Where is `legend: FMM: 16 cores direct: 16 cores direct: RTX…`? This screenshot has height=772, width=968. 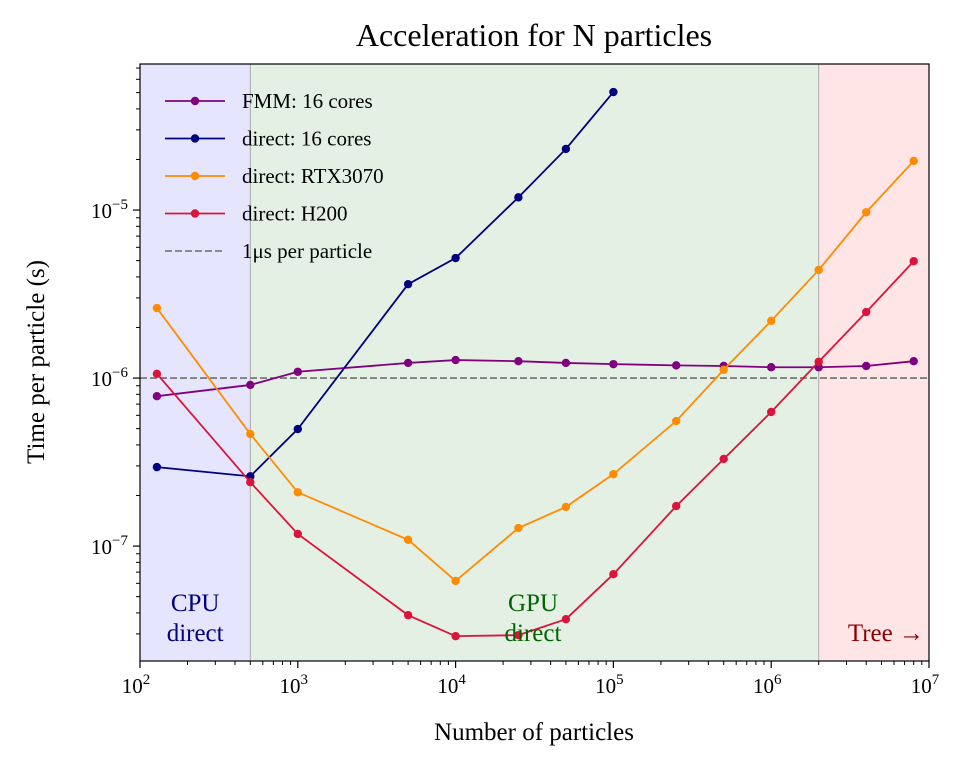 legend: FMM: 16 cores direct: 16 cores direct: RTX… is located at coordinates (274, 176).